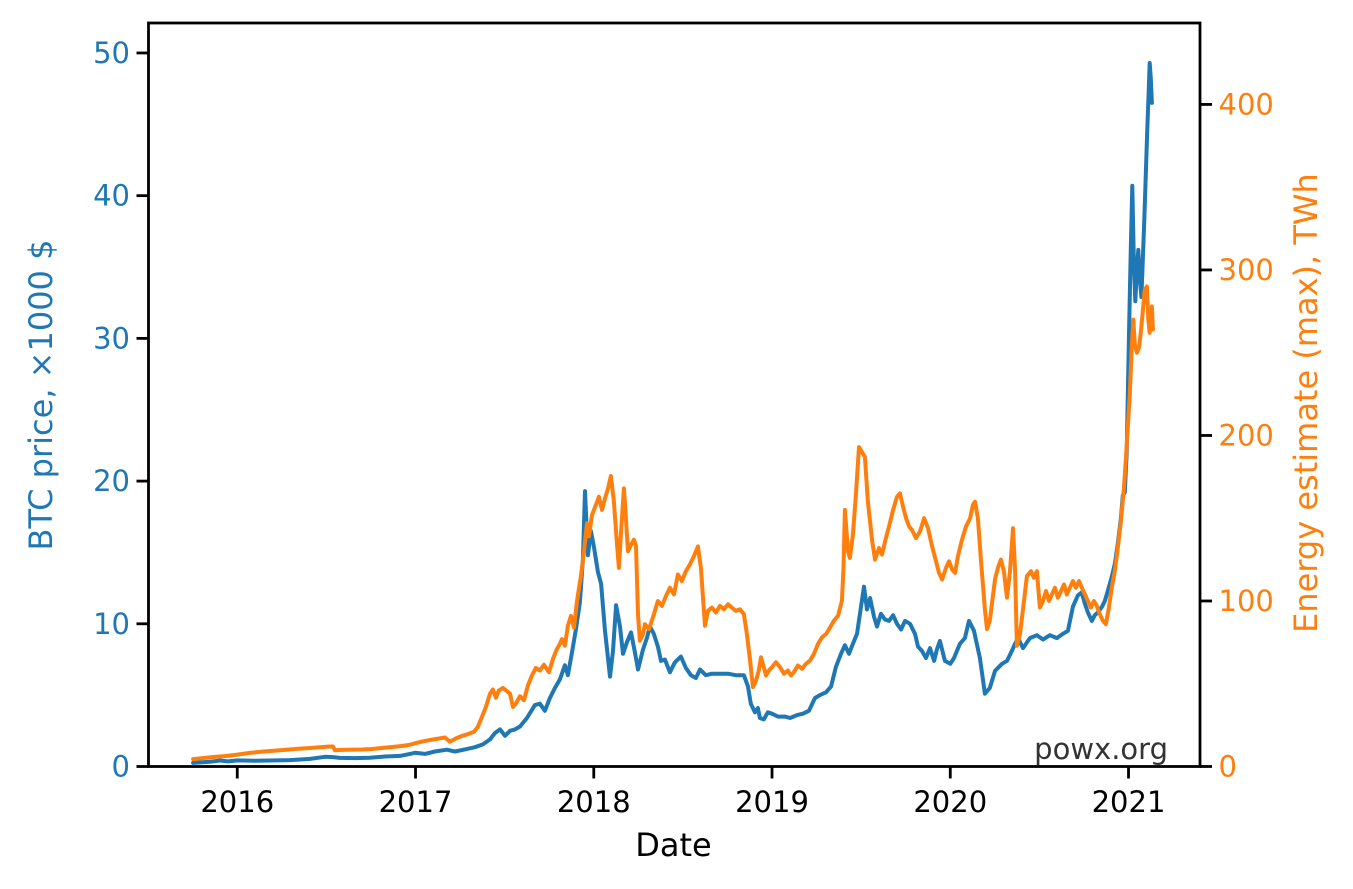 The image size is (1353, 889). What do you see at coordinates (111, 53) in the screenshot?
I see `left-tick-label: 50` at bounding box center [111, 53].